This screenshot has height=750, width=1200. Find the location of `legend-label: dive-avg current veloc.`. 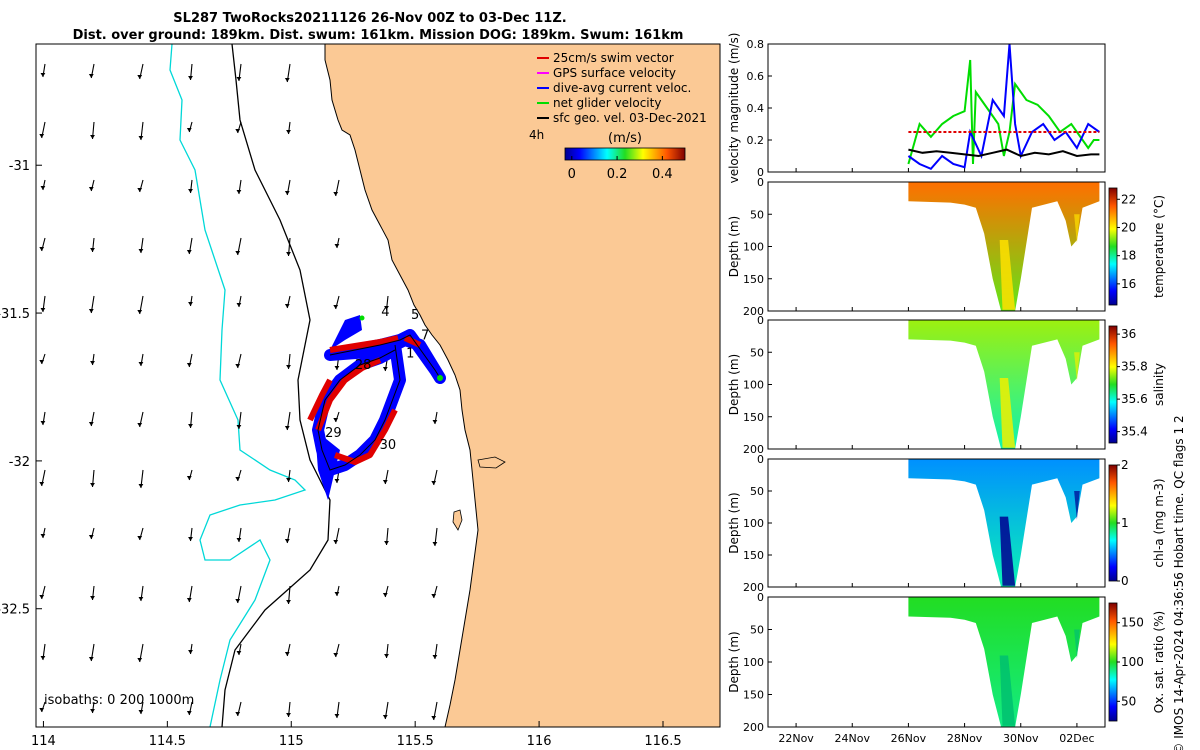

legend-label: dive-avg current veloc. is located at coordinates (622, 88).